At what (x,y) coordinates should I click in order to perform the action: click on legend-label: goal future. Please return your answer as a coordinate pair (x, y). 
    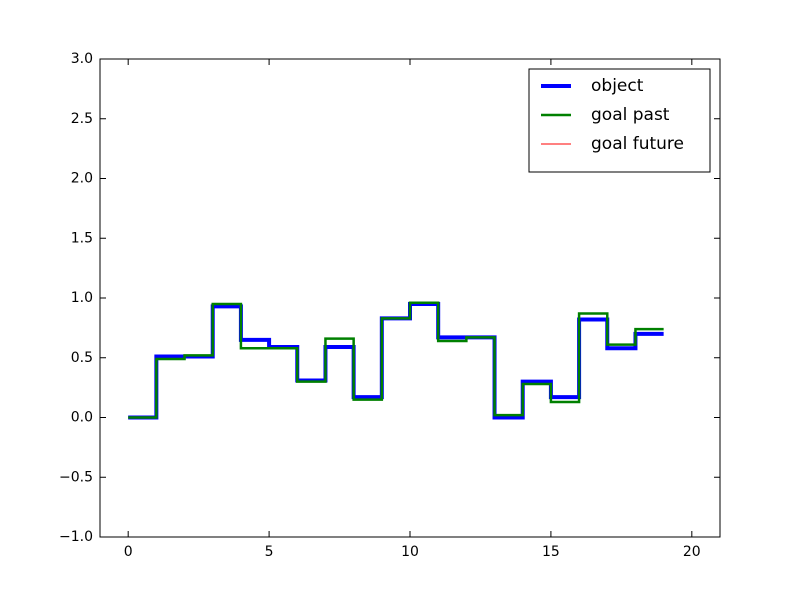
    Looking at the image, I should click on (637, 144).